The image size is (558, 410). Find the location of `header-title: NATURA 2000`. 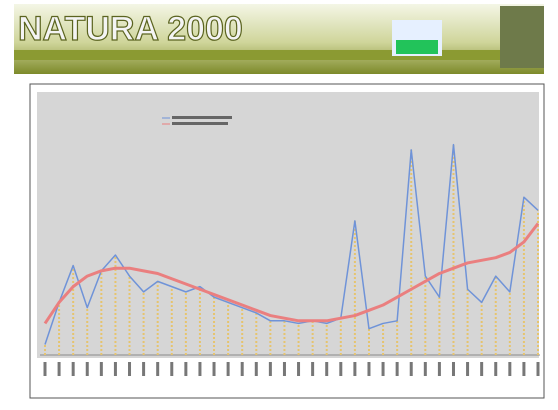

header-title: NATURA 2000 is located at coordinates (130, 29).